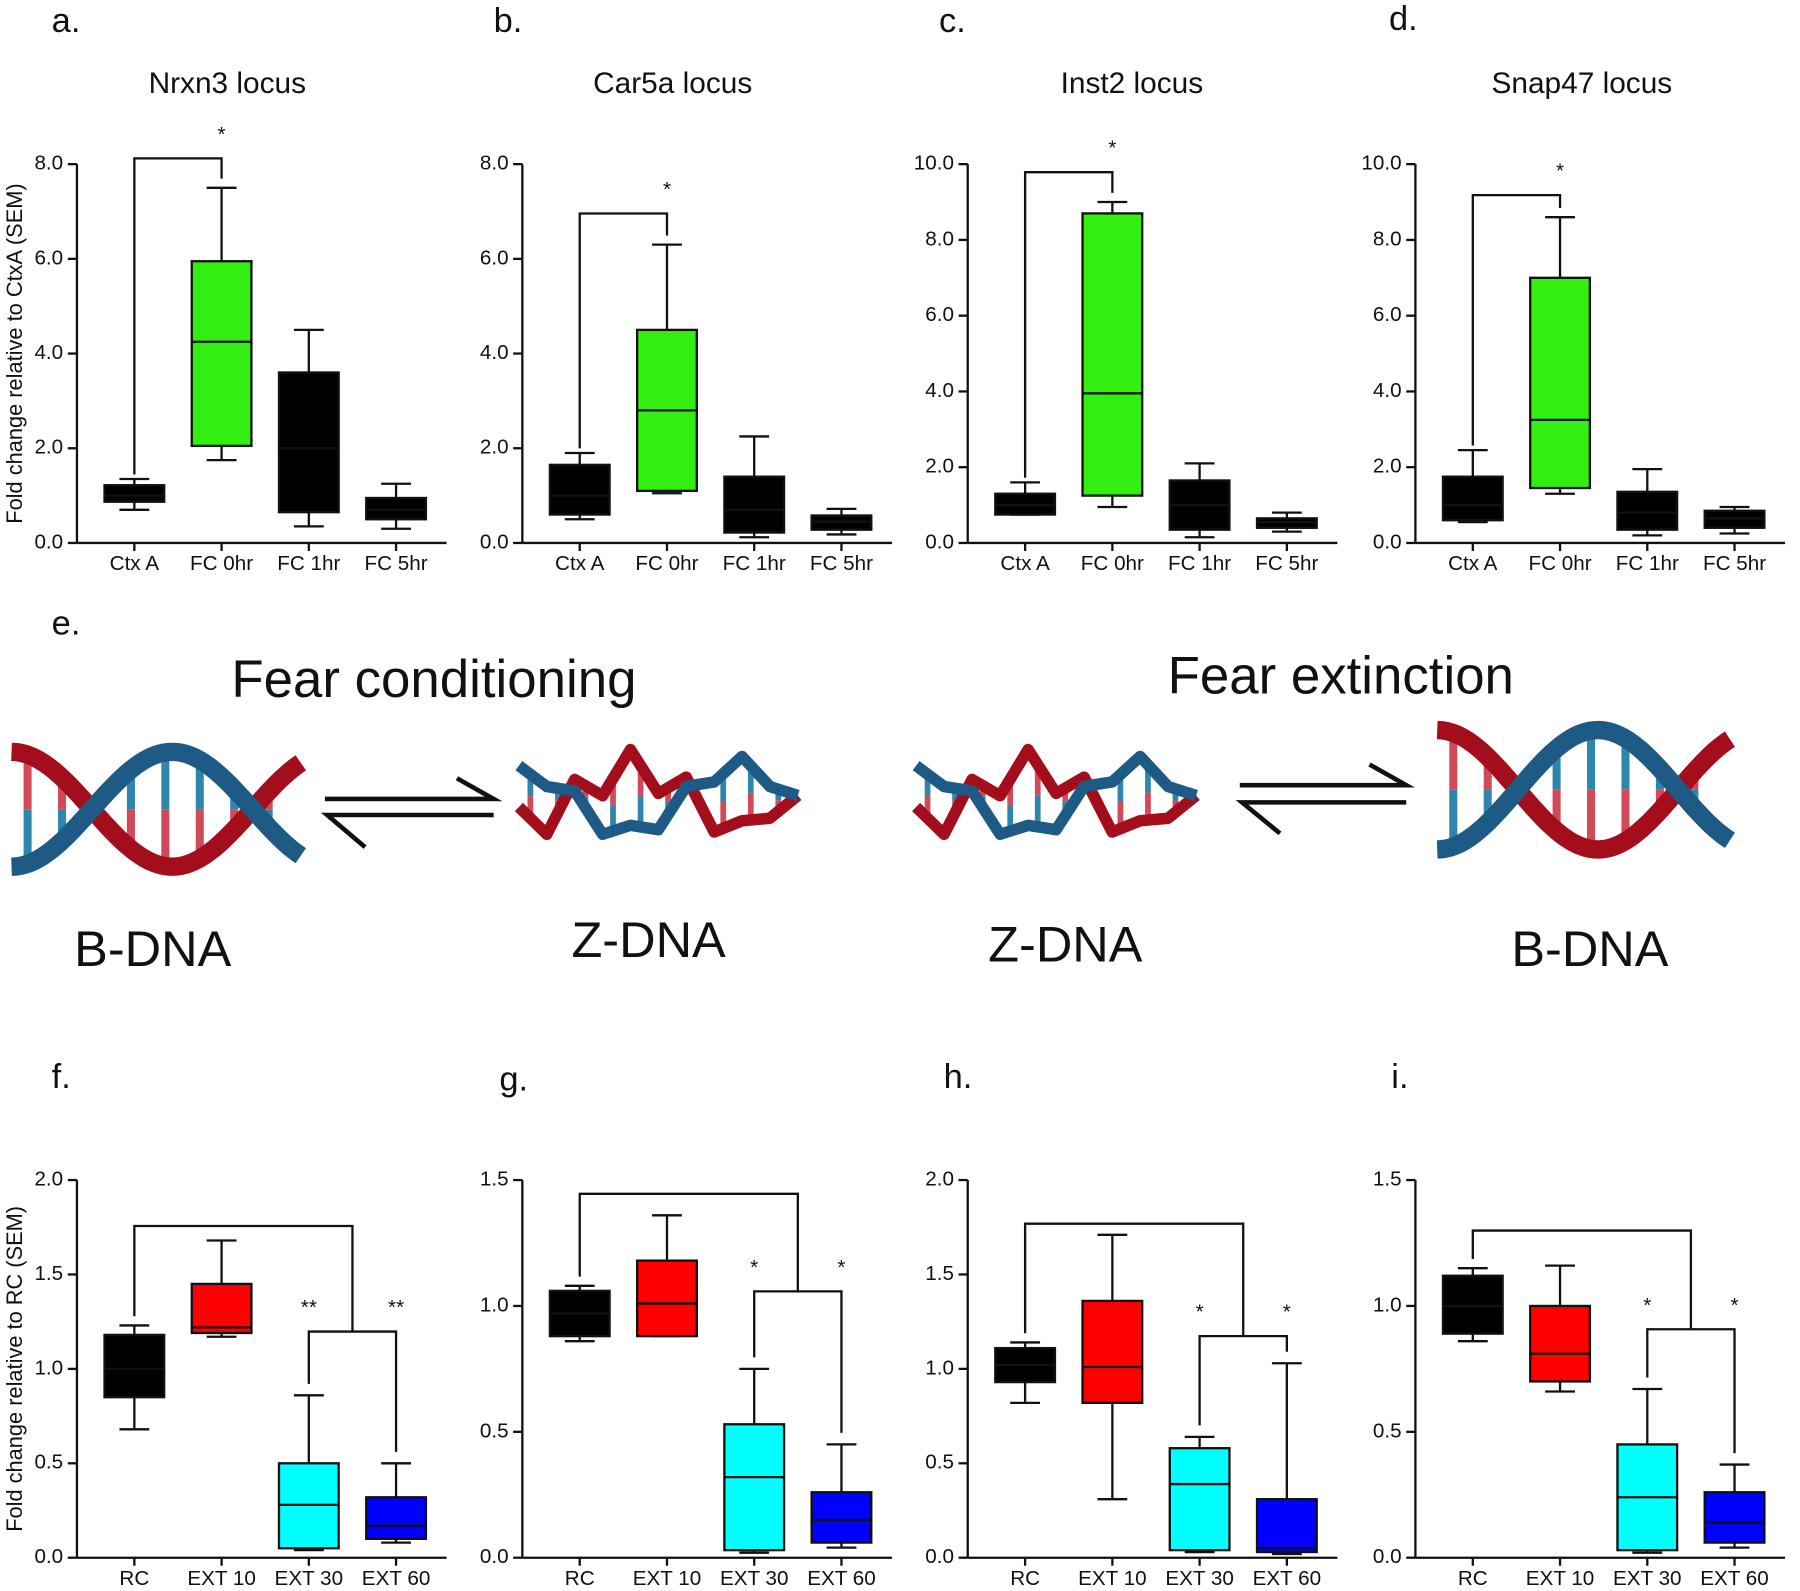 The image size is (1800, 1591). What do you see at coordinates (952, 21) in the screenshot?
I see `panel-label: c.` at bounding box center [952, 21].